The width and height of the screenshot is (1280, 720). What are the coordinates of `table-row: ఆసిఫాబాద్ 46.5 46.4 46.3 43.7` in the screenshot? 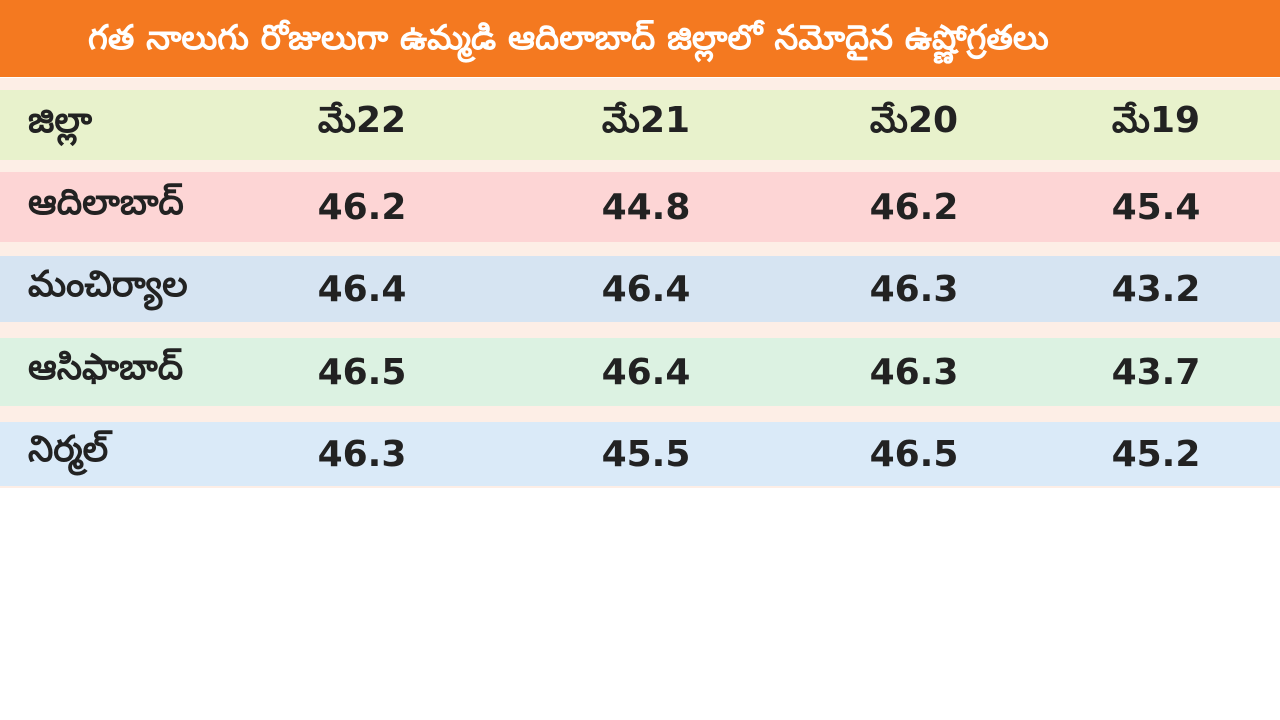 It's located at (640, 372).